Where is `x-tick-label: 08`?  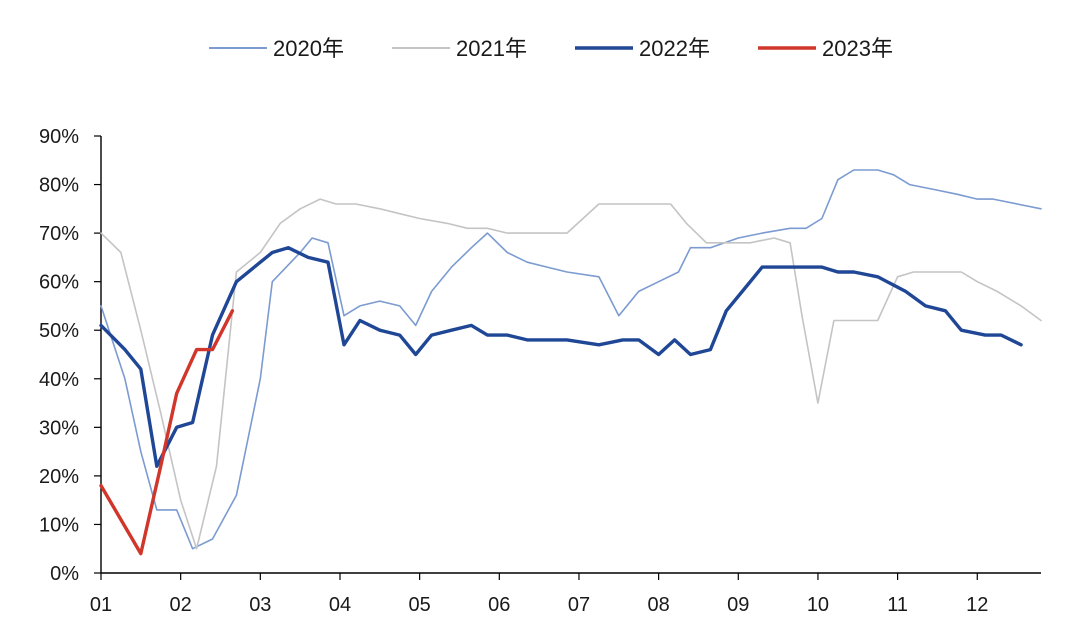
x-tick-label: 08 is located at coordinates (659, 605).